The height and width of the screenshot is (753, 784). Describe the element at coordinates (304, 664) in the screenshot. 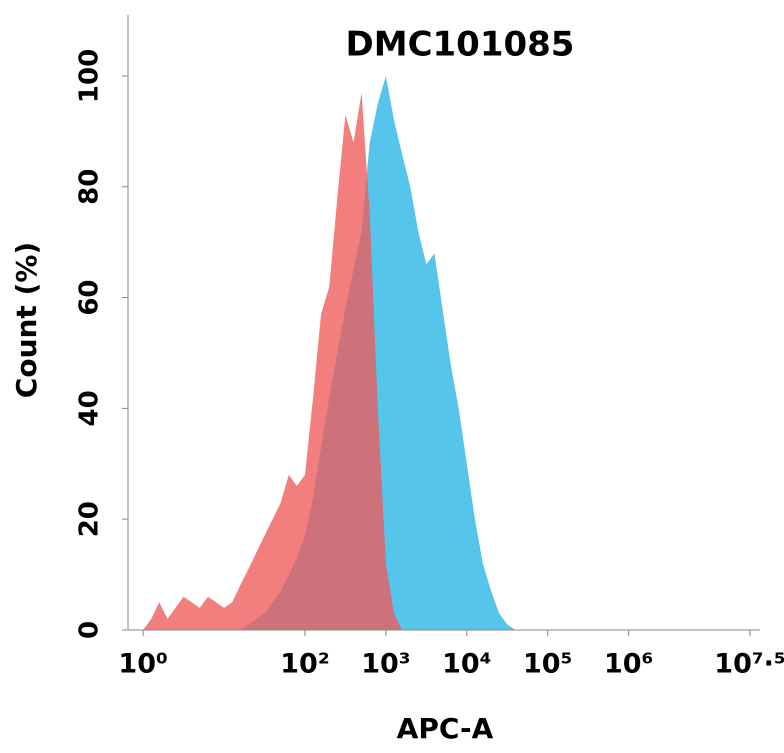

I see `x-tick-label: 10²` at that location.